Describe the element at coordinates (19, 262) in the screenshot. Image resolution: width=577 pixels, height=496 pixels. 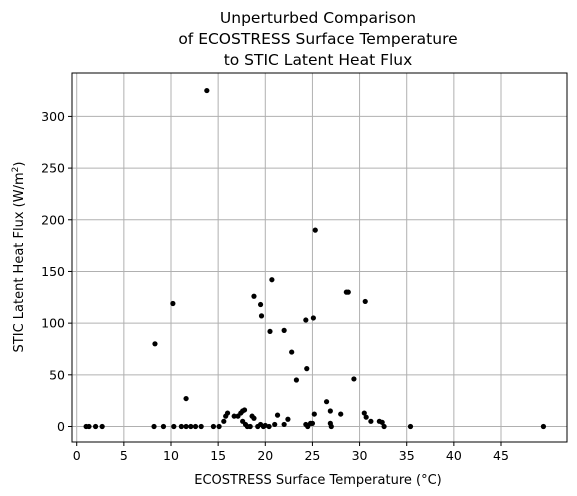
I see `y-axis-label-text: STIC Latent Heat Flux (W/m` at that location.